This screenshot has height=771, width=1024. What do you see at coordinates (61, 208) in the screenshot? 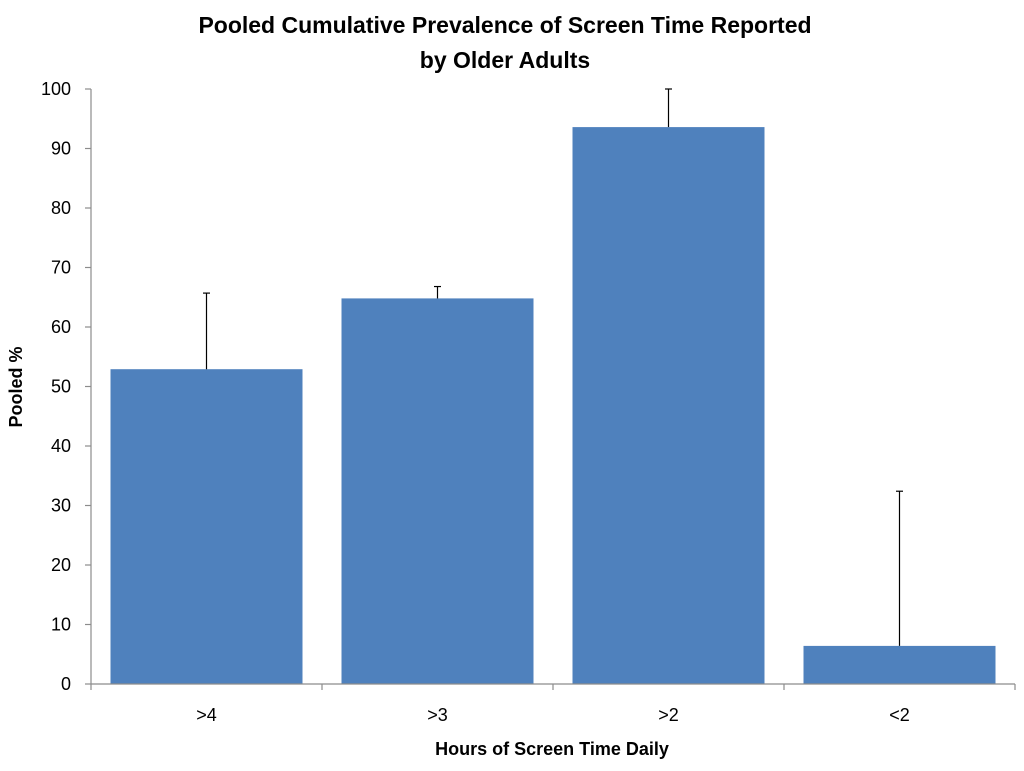
I see `y-tick-label-8: 80` at bounding box center [61, 208].